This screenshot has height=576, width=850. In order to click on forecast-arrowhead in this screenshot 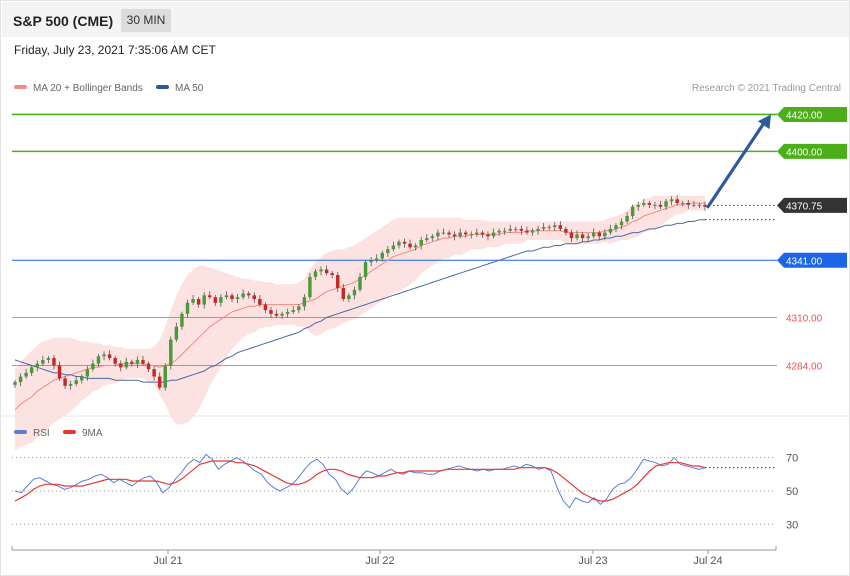, I will do `click(764, 122)`.